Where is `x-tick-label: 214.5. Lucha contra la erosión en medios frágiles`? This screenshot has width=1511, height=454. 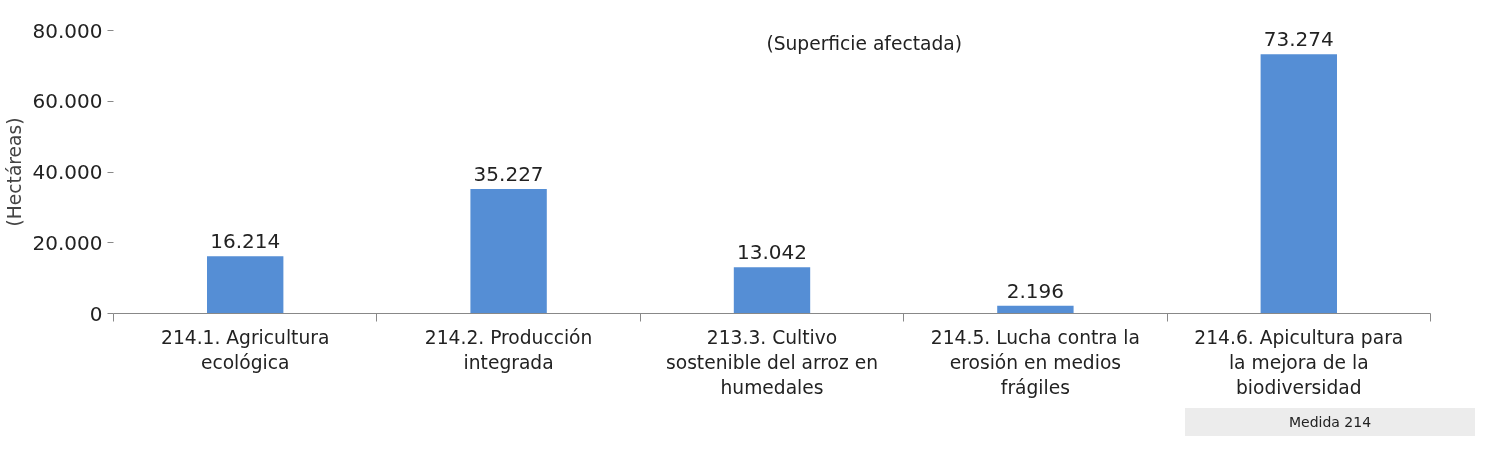 x-tick-label: 214.5. Lucha contra la erosión en medios frágiles is located at coordinates (1035, 362).